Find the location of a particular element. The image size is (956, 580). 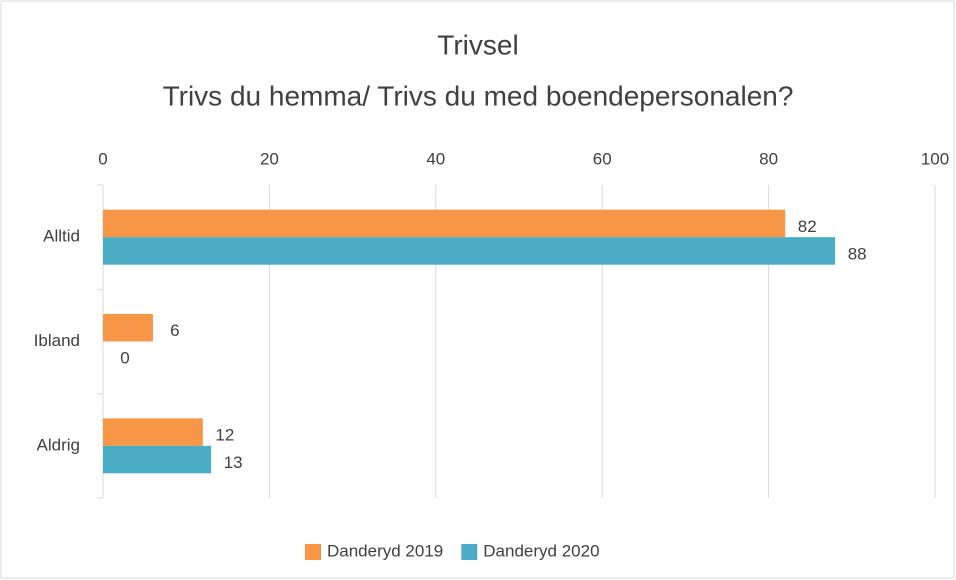

y-tick-label: Alltid is located at coordinates (61, 236).